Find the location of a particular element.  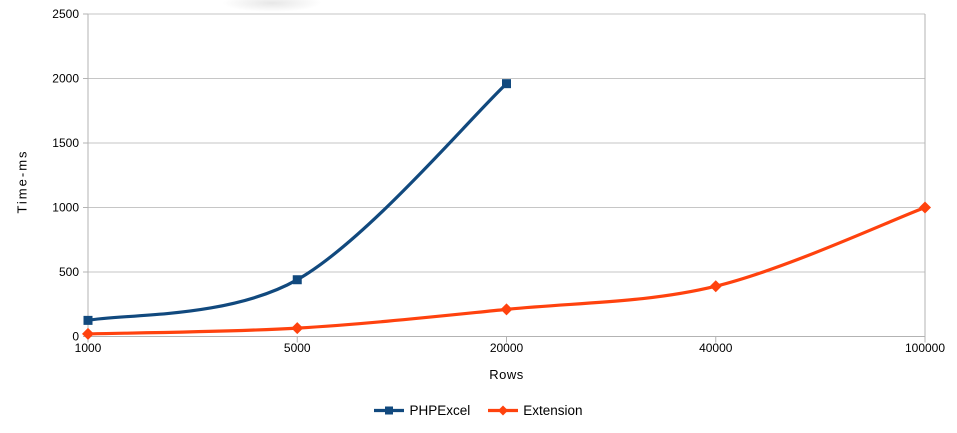

y-tick-label: 500 is located at coordinates (69, 272).